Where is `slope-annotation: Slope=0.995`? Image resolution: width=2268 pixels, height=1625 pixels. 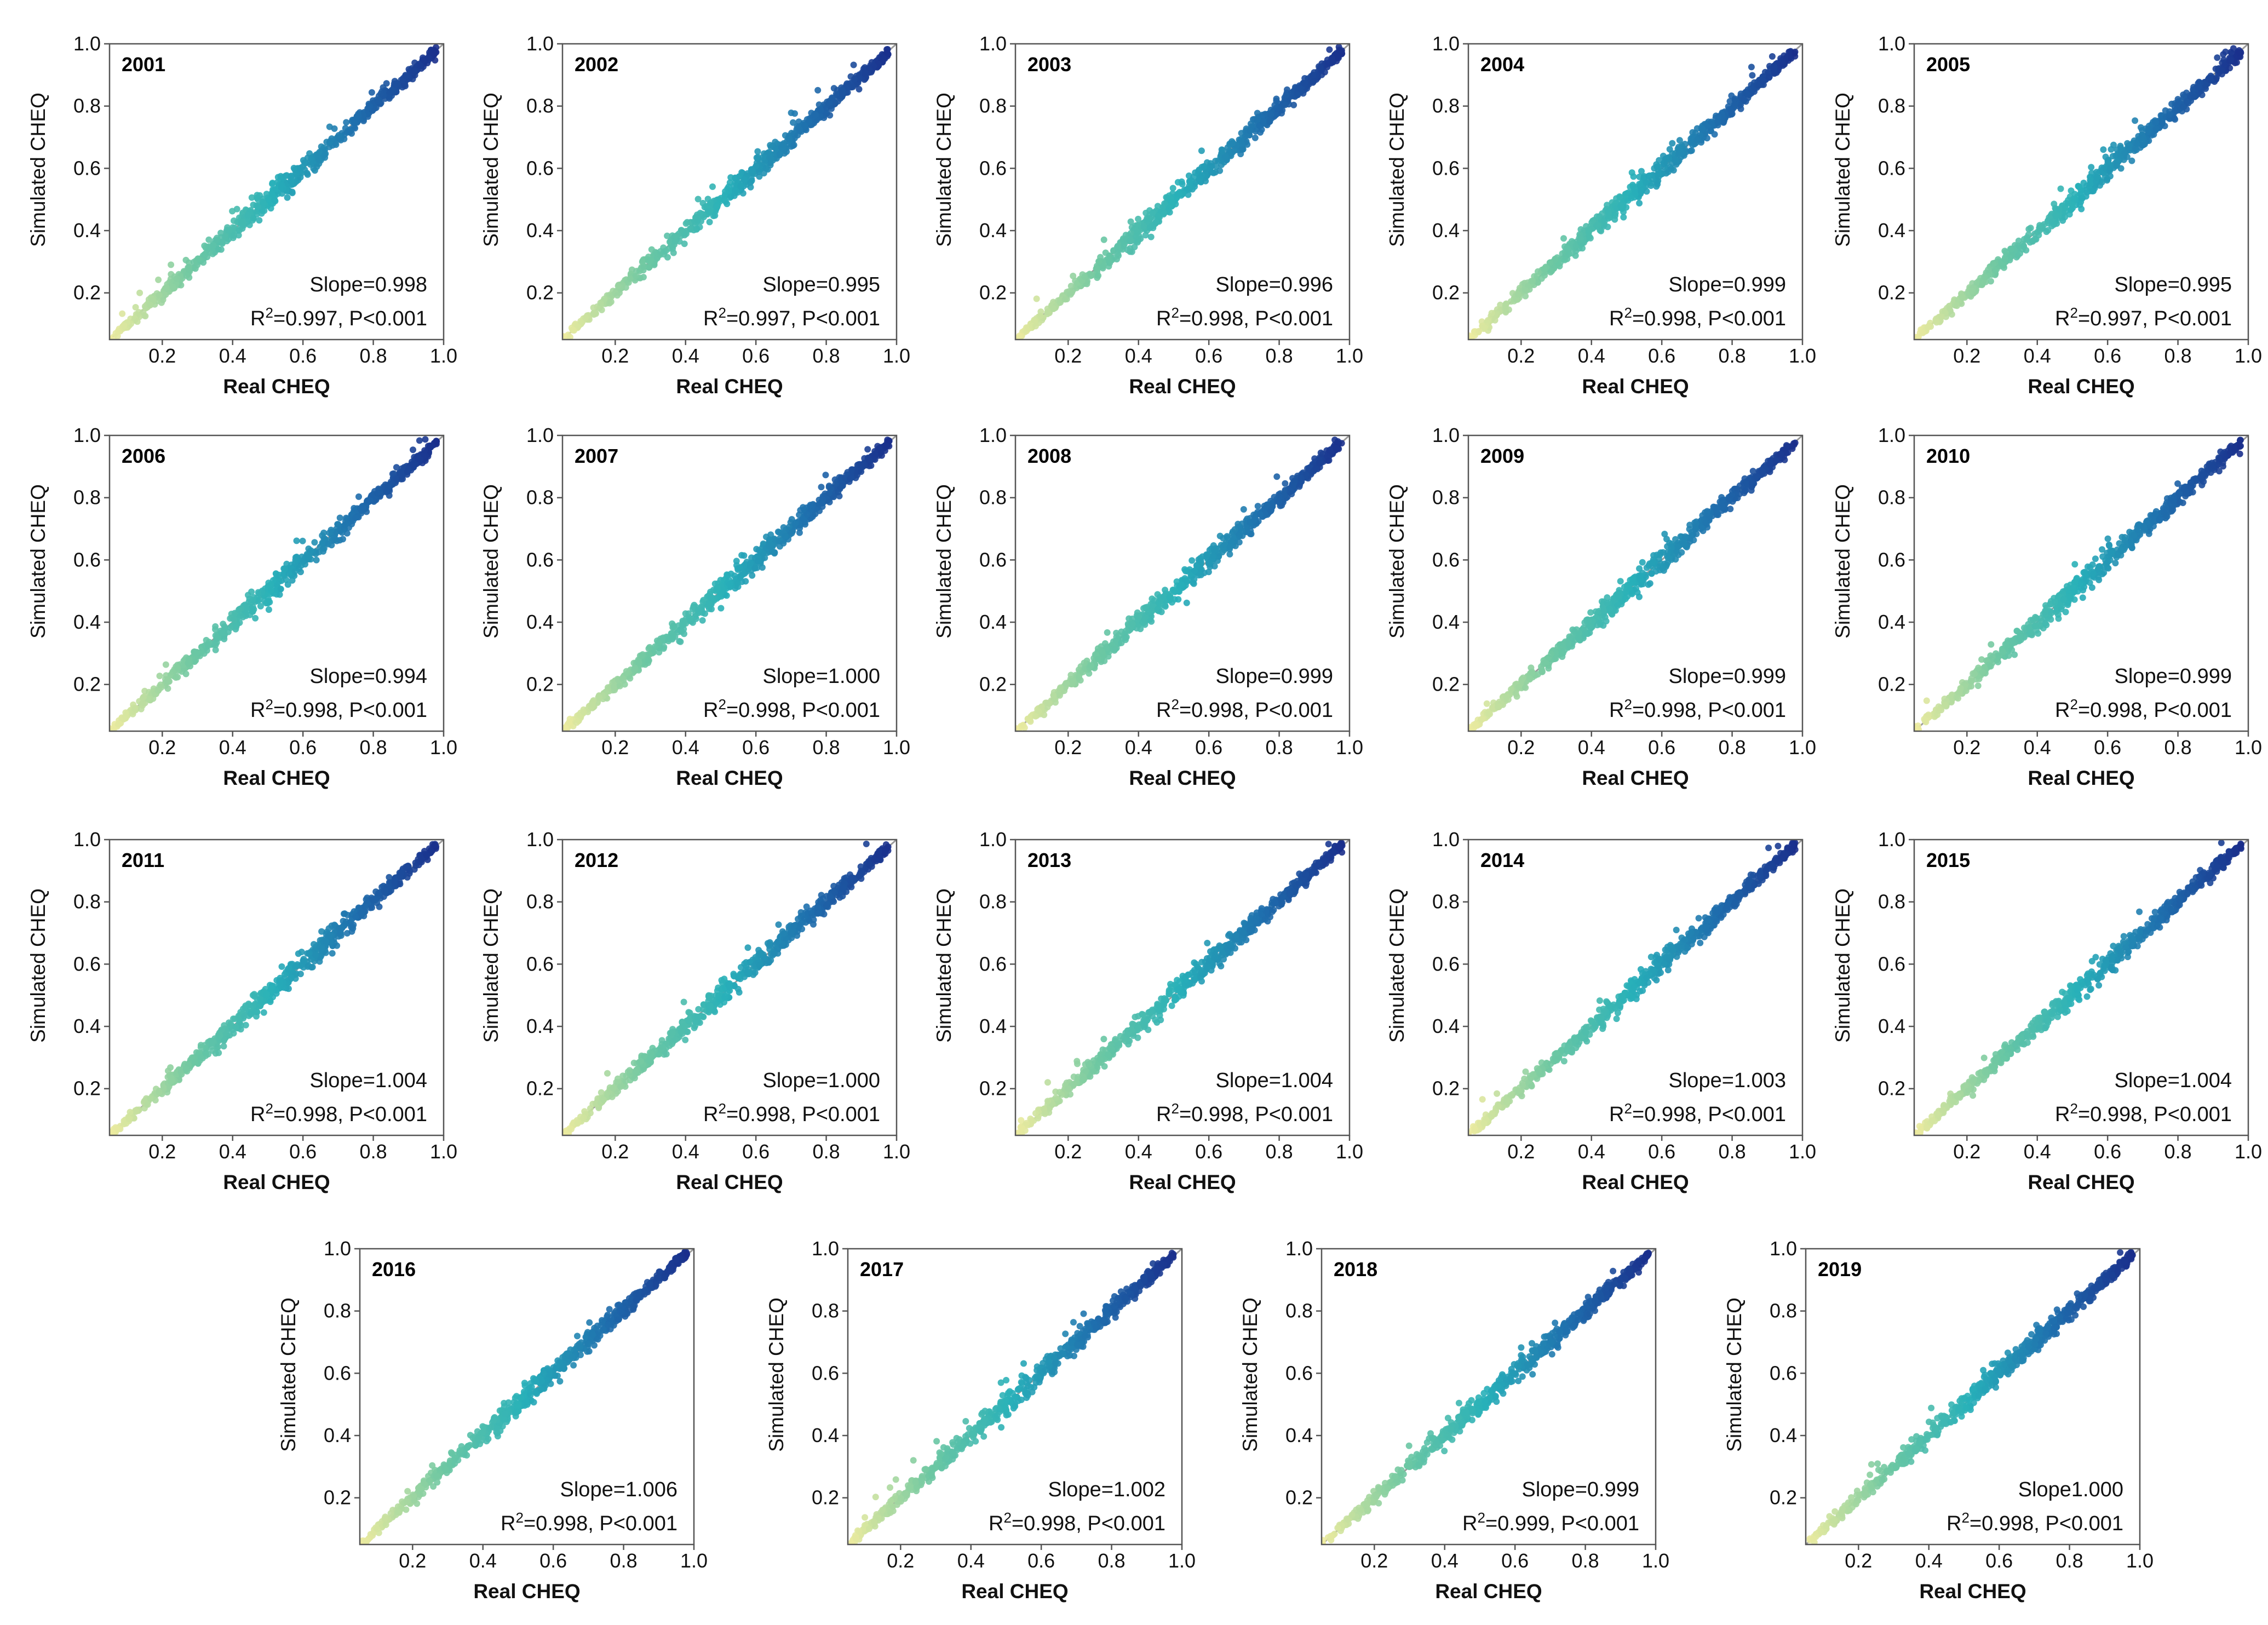
slope-annotation: Slope=0.995 is located at coordinates (2174, 284).